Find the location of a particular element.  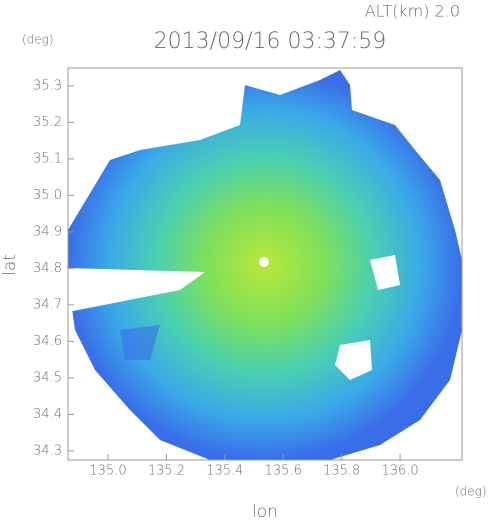

altitude-label: ALT(km) 2.0 is located at coordinates (412, 11).